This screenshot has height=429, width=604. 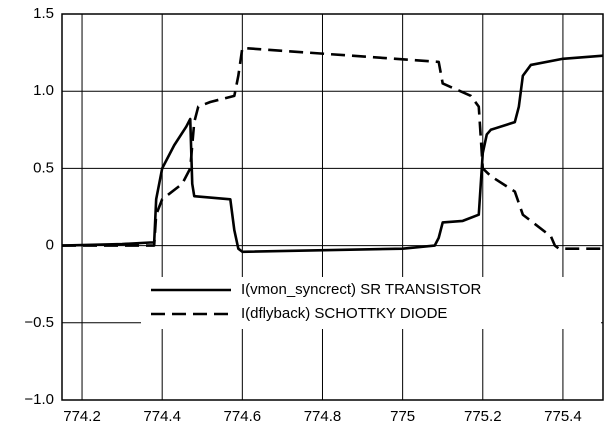 What do you see at coordinates (402, 416) in the screenshot?
I see `x-tick-label: 775` at bounding box center [402, 416].